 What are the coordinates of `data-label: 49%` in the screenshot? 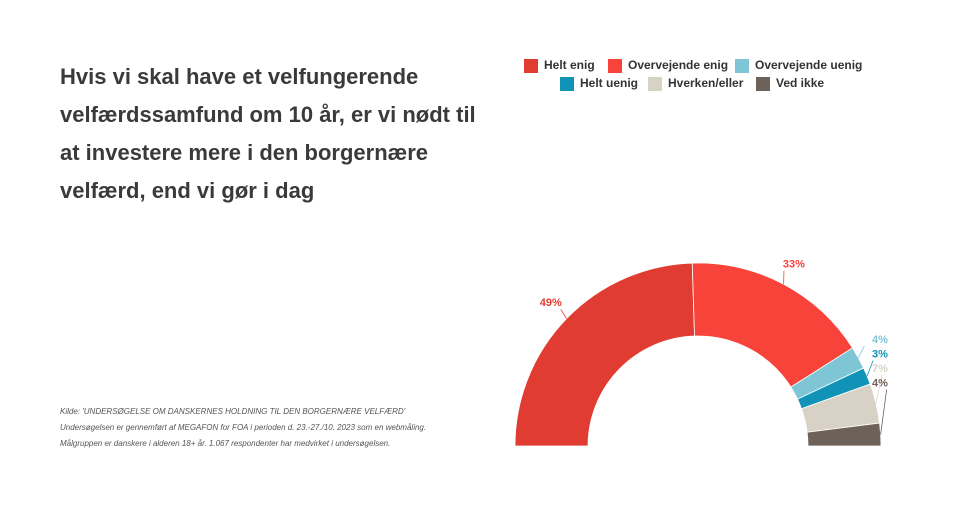 It's located at (551, 303).